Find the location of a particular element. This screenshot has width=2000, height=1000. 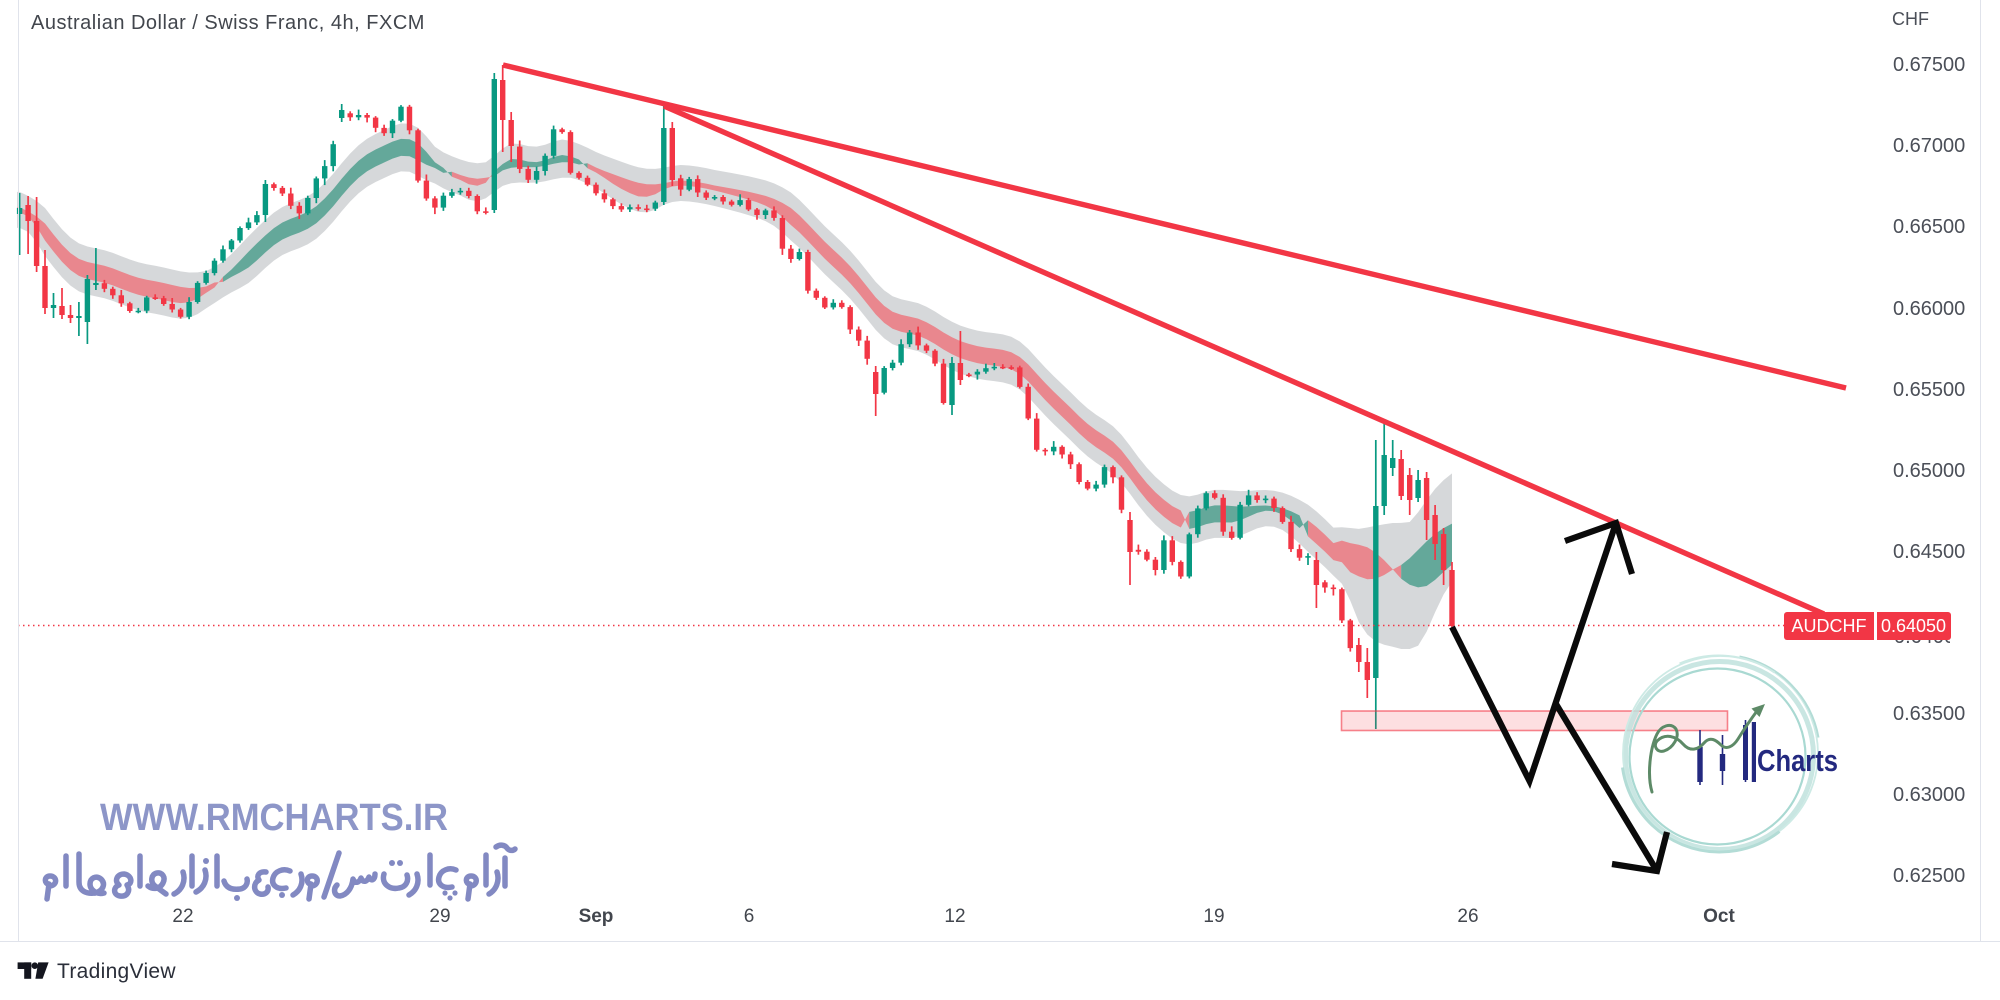

svg-text: Charts is located at coordinates (1797, 760).